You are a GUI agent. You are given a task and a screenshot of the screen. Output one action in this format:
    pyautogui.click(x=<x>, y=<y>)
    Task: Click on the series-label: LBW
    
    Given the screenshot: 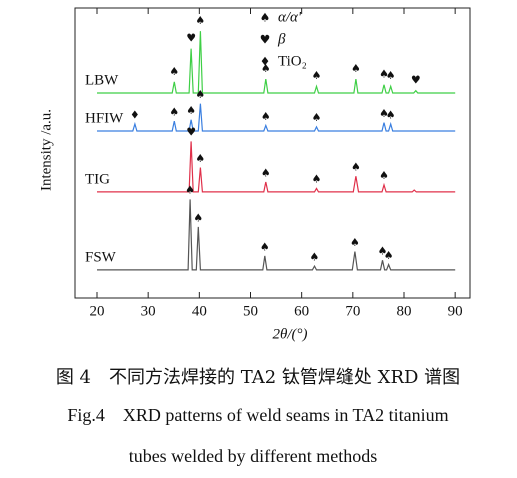 What is the action you would take?
    pyautogui.click(x=102, y=80)
    